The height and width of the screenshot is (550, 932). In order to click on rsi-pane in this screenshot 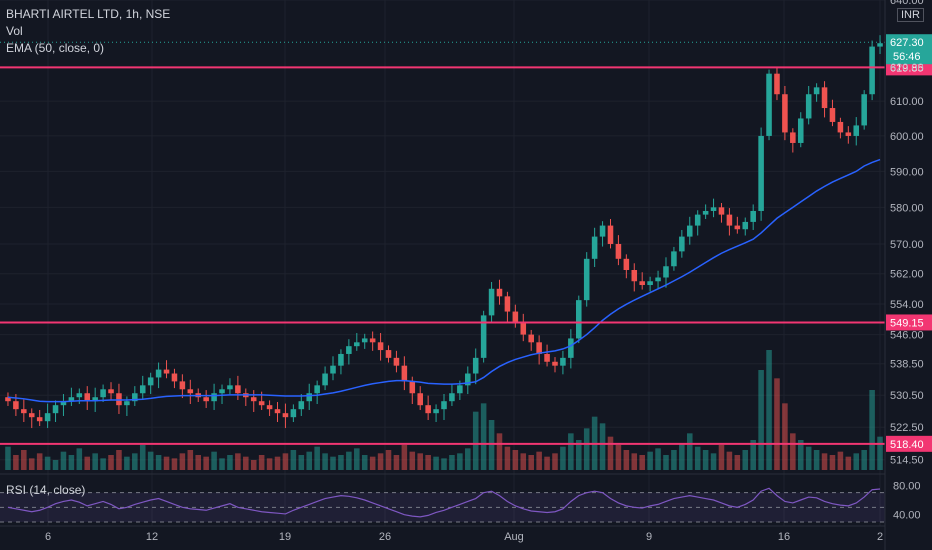, I will do `click(442, 505)`.